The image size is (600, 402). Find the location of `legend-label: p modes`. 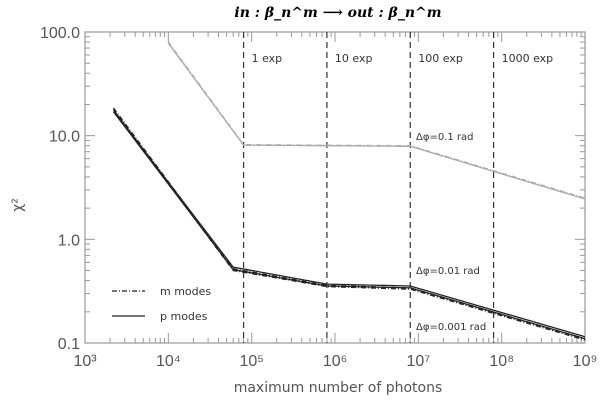

legend-label: p modes is located at coordinates (184, 316).